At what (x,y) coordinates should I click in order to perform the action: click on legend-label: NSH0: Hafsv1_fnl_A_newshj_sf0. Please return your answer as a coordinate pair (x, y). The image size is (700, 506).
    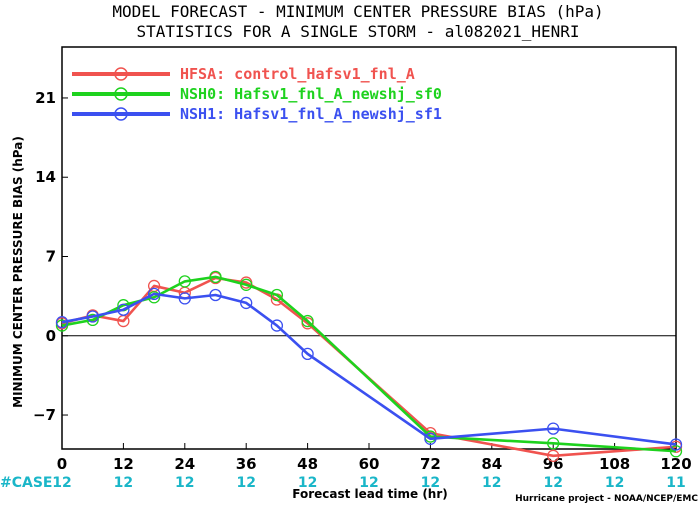
    Looking at the image, I should click on (311, 94).